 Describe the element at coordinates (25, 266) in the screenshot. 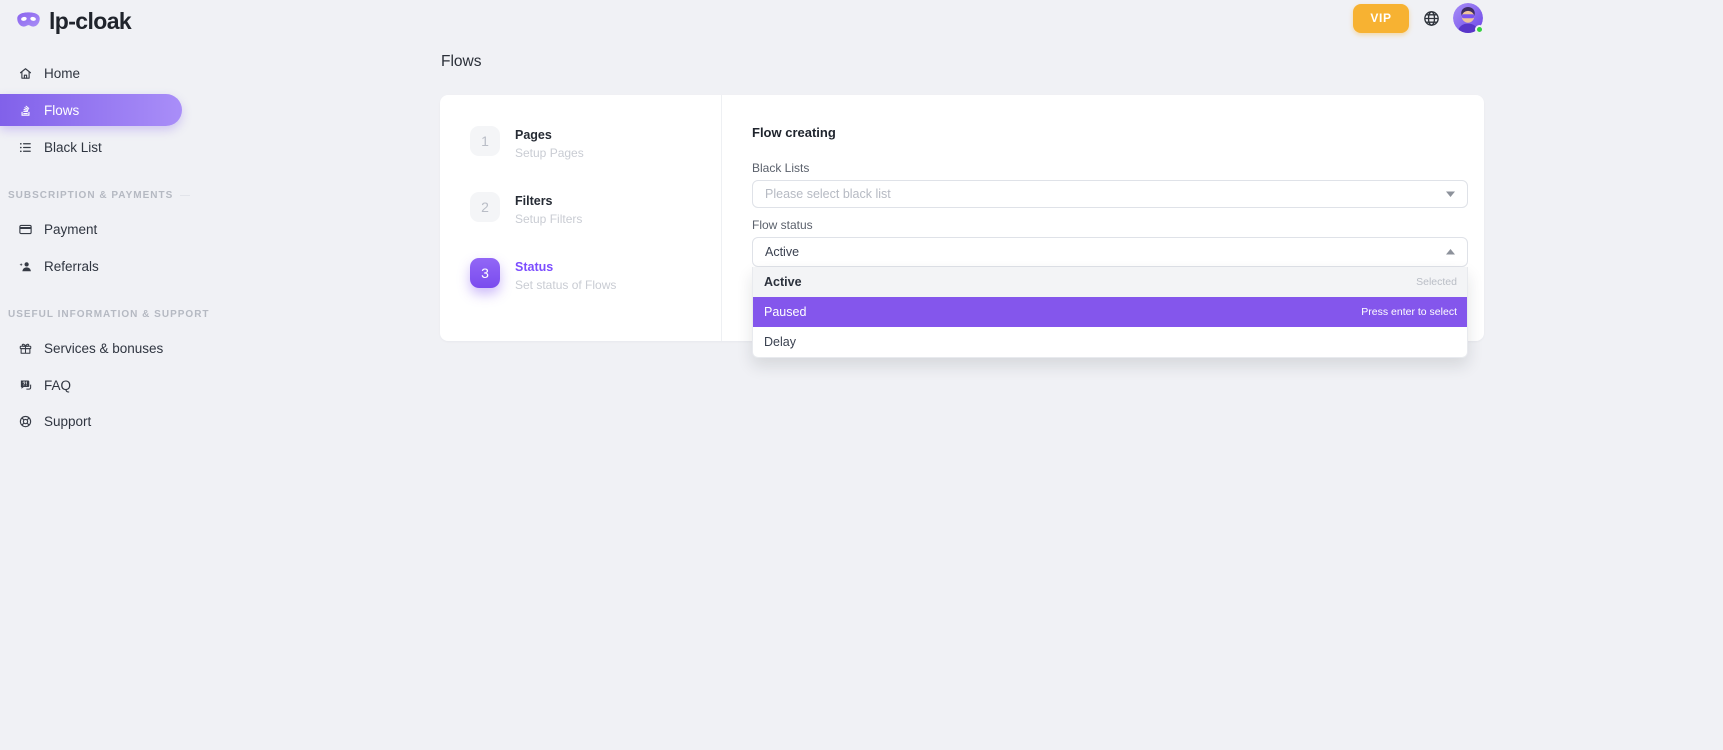

I see `referral-person-icon` at that location.